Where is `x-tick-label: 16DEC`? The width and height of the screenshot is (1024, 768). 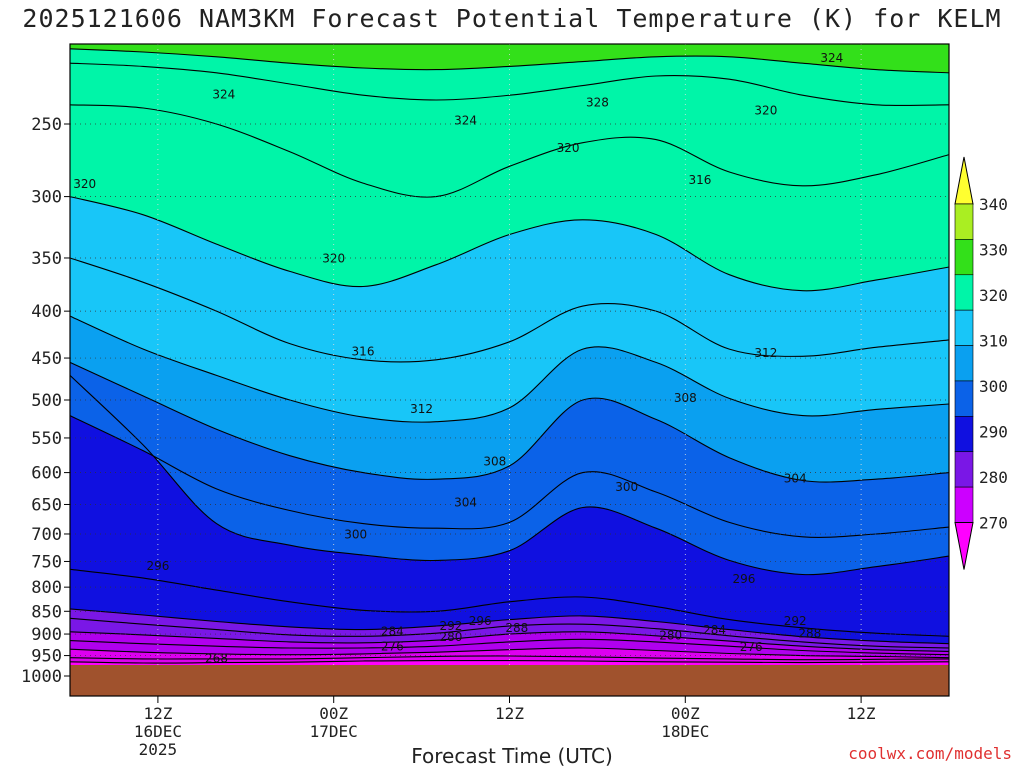 x-tick-label: 16DEC is located at coordinates (158, 731).